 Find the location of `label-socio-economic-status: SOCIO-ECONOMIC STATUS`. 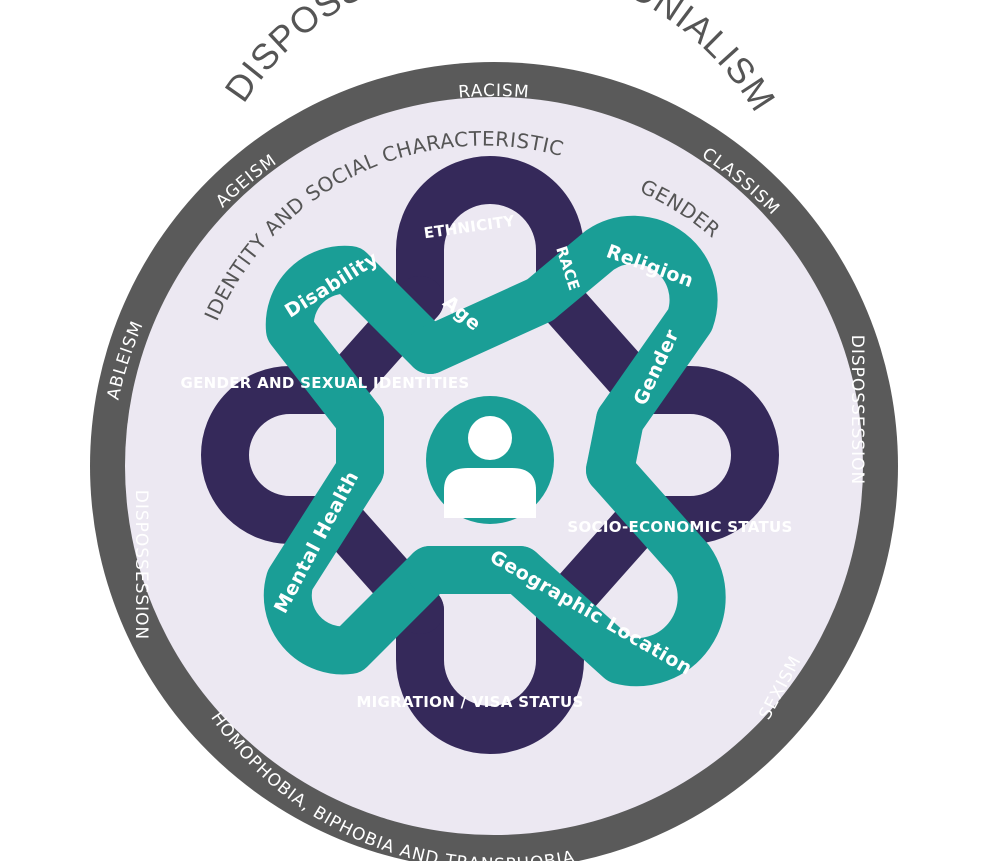

label-socio-economic-status: SOCIO-ECONOMIC STATUS is located at coordinates (679, 527).